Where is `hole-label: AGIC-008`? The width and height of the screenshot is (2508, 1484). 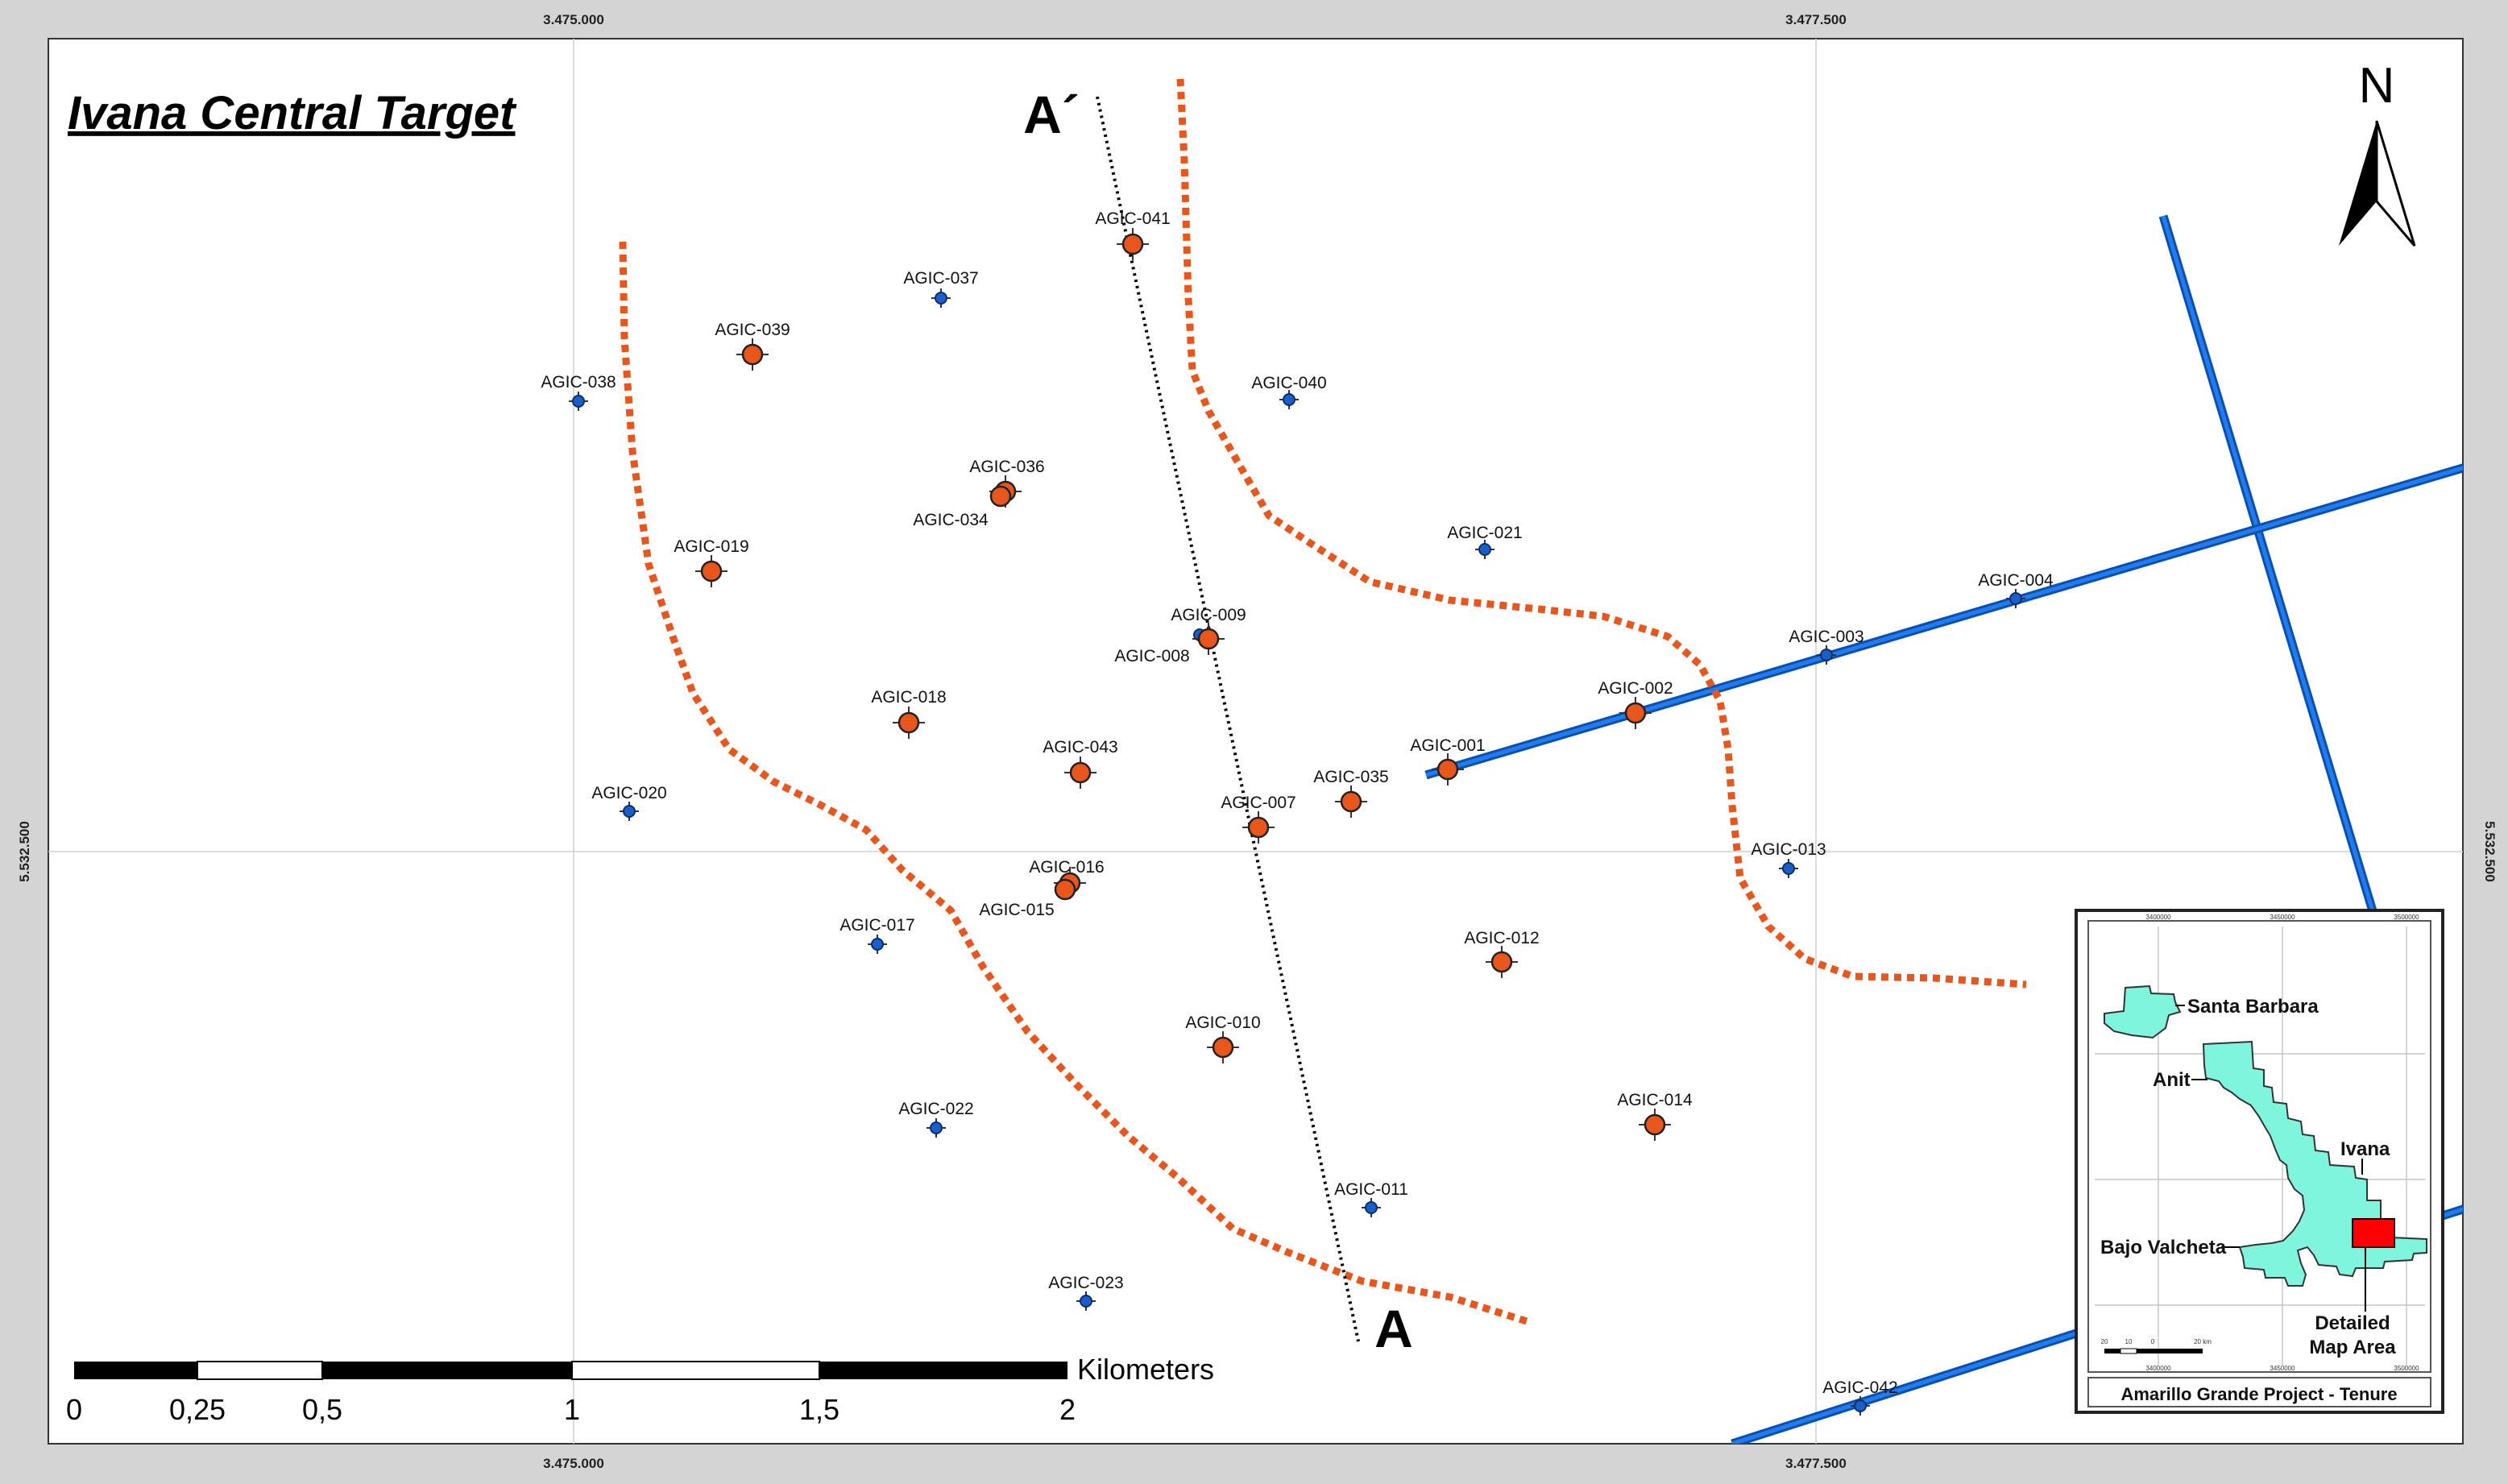
hole-label: AGIC-008 is located at coordinates (1151, 656).